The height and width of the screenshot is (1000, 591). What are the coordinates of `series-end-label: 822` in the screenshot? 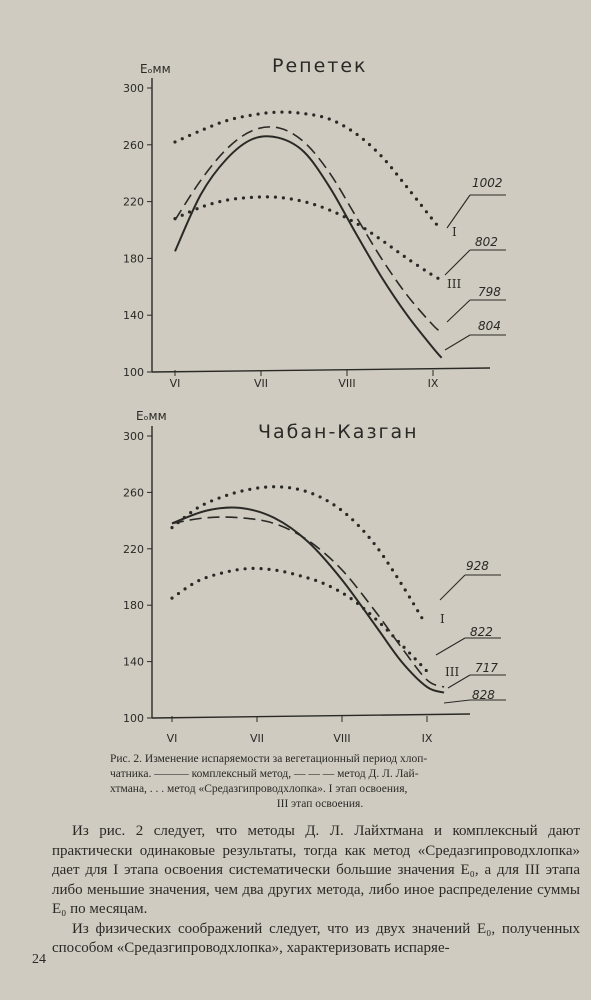 It's located at (481, 632).